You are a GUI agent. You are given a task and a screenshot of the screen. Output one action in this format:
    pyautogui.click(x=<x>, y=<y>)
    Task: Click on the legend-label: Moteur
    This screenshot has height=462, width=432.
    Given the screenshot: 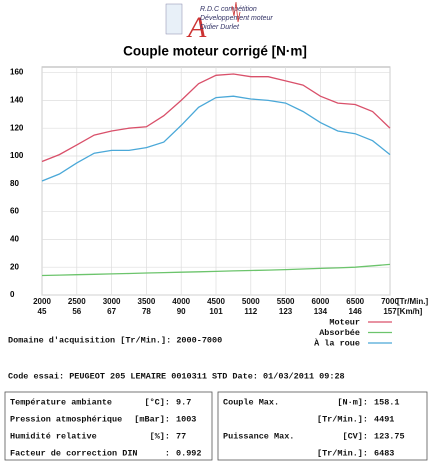 What is the action you would take?
    pyautogui.click(x=344, y=322)
    